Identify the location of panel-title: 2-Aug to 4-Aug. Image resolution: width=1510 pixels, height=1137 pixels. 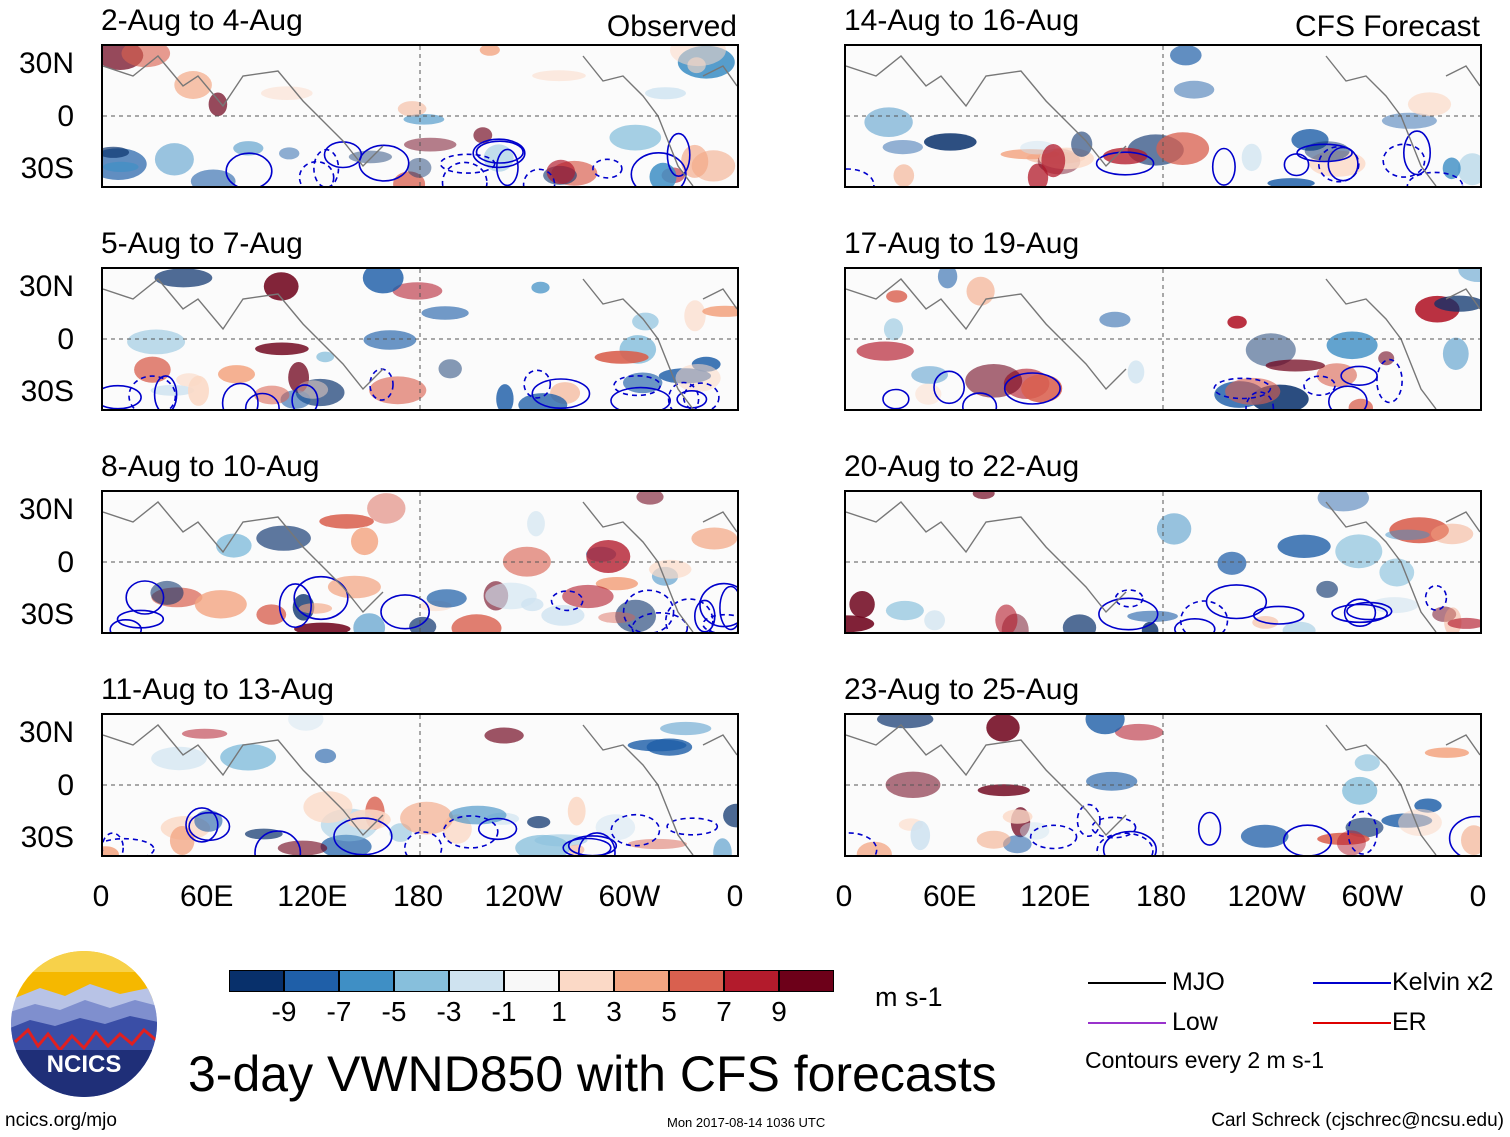
(202, 20).